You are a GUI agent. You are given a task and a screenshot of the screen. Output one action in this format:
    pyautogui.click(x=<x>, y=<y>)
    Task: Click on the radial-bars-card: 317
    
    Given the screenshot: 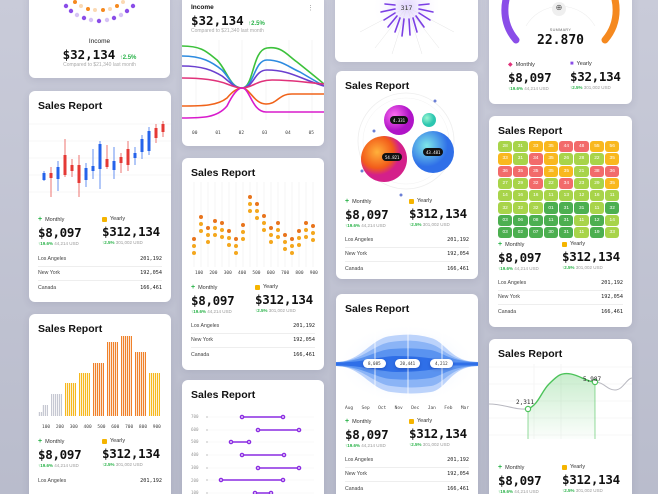 What is the action you would take?
    pyautogui.click(x=406, y=31)
    